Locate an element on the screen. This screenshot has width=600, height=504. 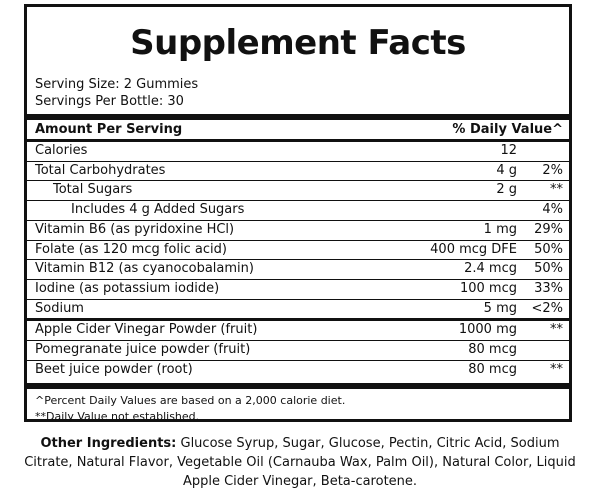
servings-per-bottle: Servings Per Bottle: 30 is located at coordinates (109, 101).